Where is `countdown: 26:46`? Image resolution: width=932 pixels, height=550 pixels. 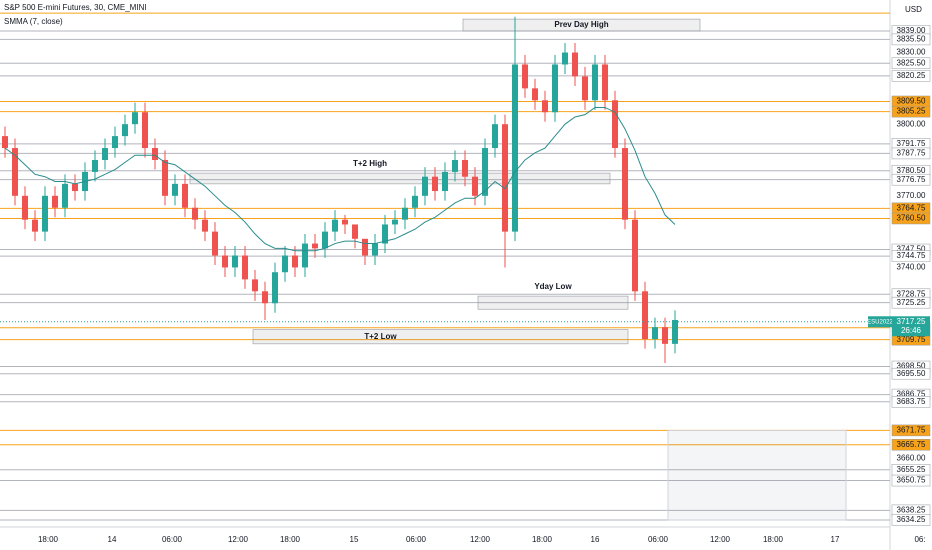
countdown: 26:46 is located at coordinates (911, 330).